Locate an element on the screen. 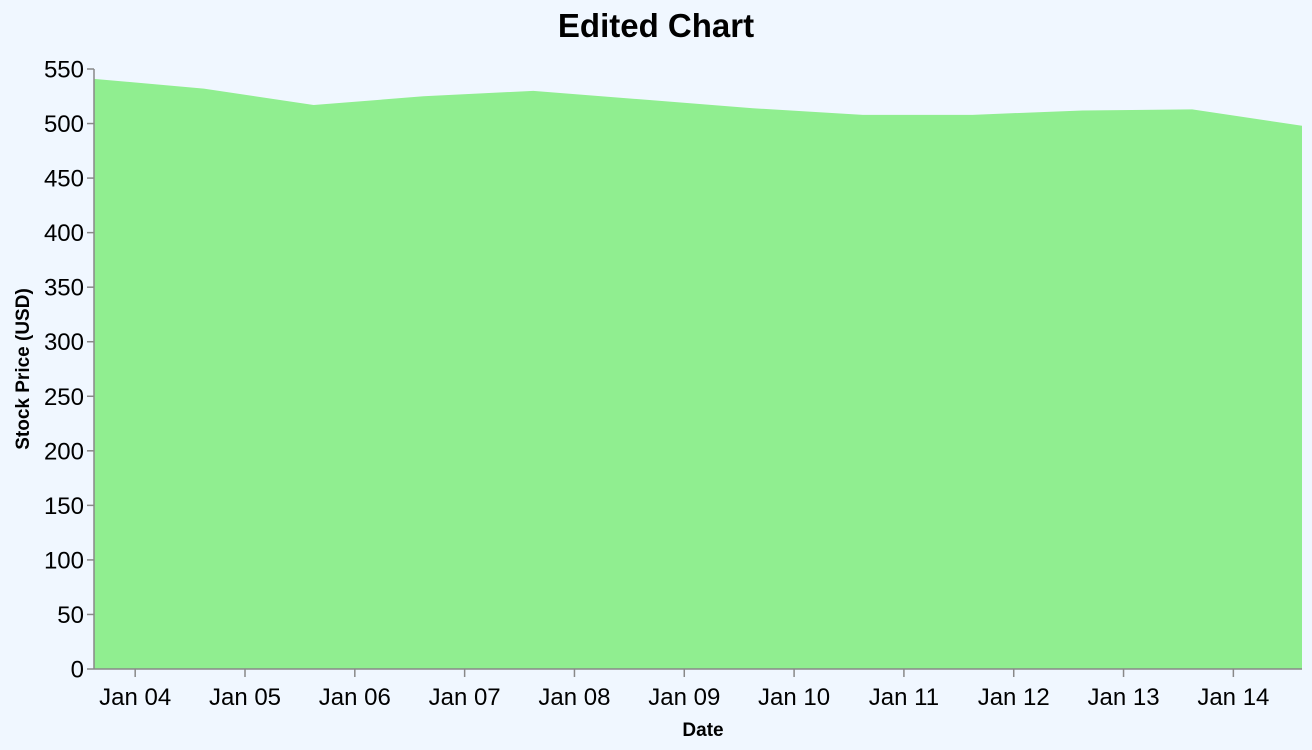 The height and width of the screenshot is (750, 1312). y-tick-label: 350 is located at coordinates (64, 288).